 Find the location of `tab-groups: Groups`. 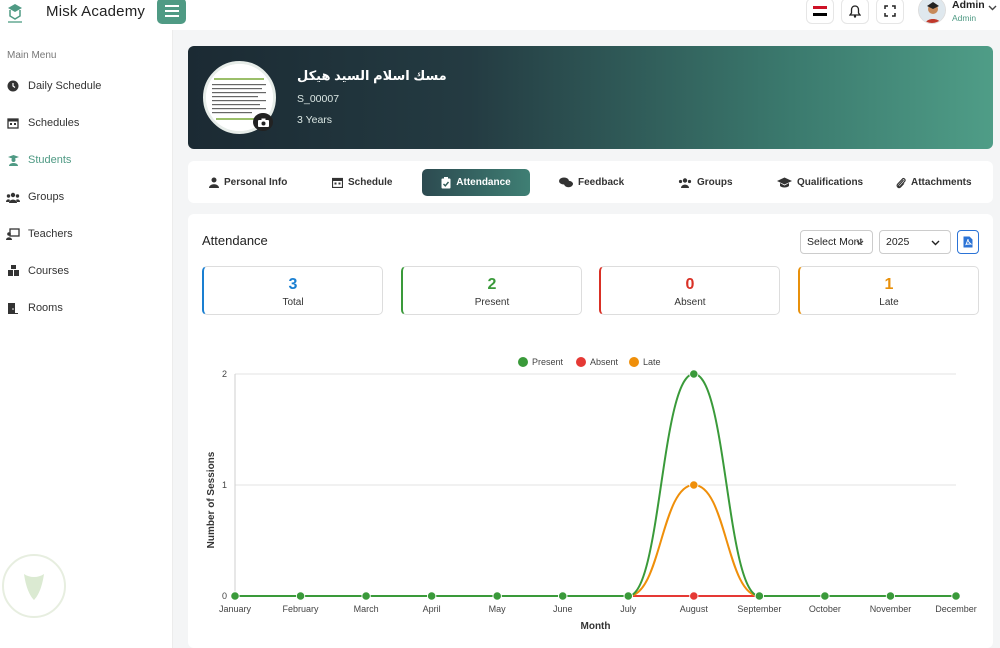

tab-groups: Groups is located at coordinates (705, 182).